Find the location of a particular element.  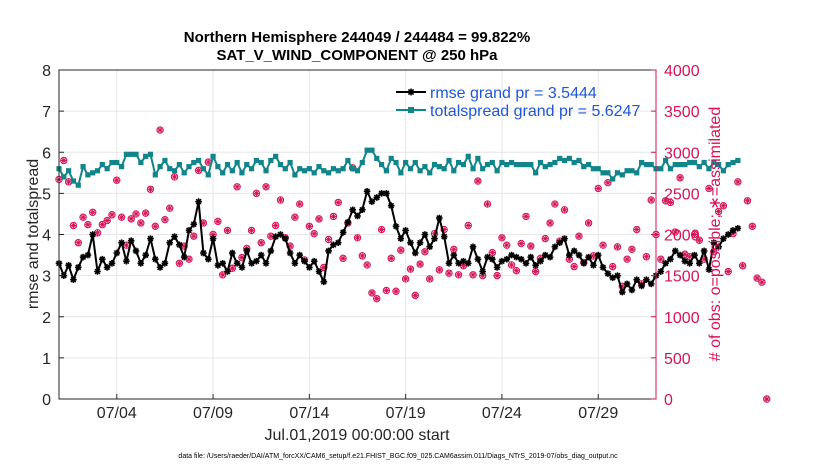

right-axis-ticks: 0 500 1000 1500 2000 2500 3000 3500 4000 is located at coordinates (675, 236).